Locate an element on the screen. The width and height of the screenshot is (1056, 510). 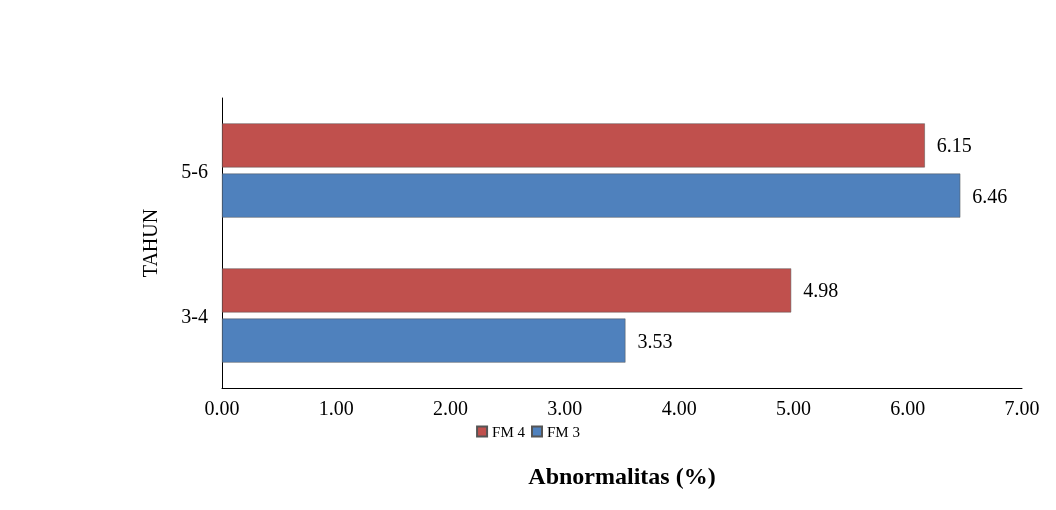
x-tick-label: 0.00 is located at coordinates (222, 408).